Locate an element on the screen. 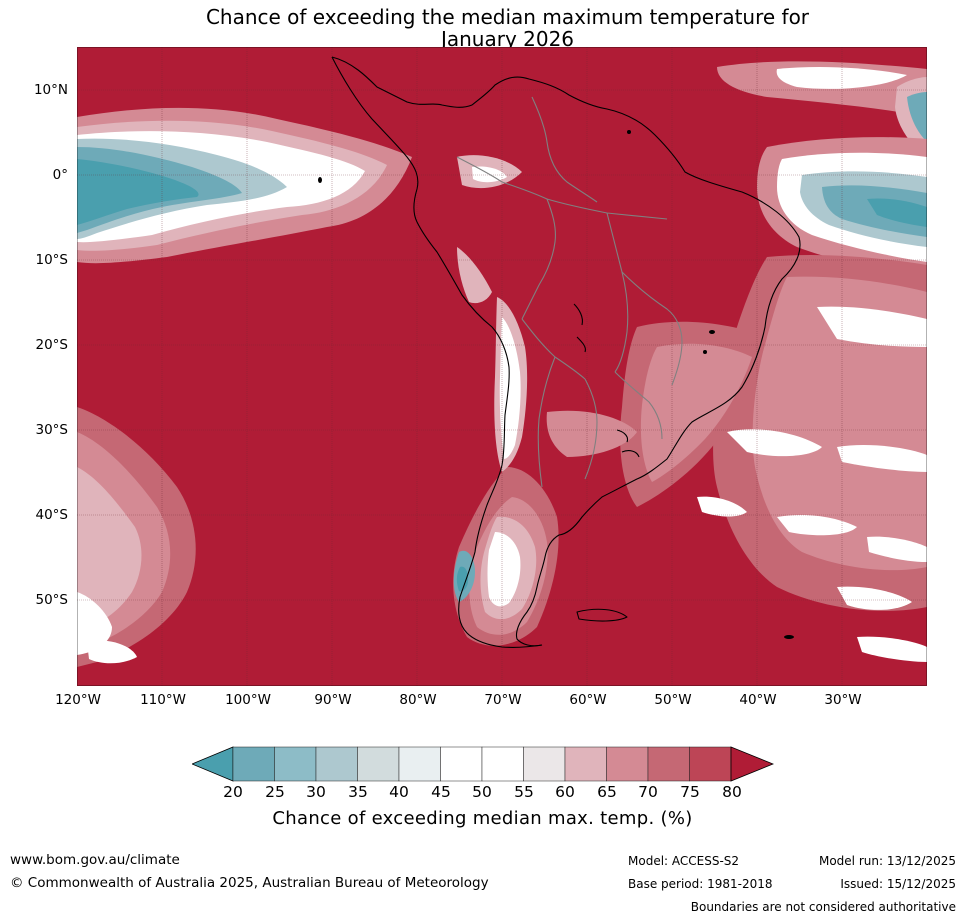 This screenshot has width=965, height=919. andes-patagonia-patches is located at coordinates (506, 446).